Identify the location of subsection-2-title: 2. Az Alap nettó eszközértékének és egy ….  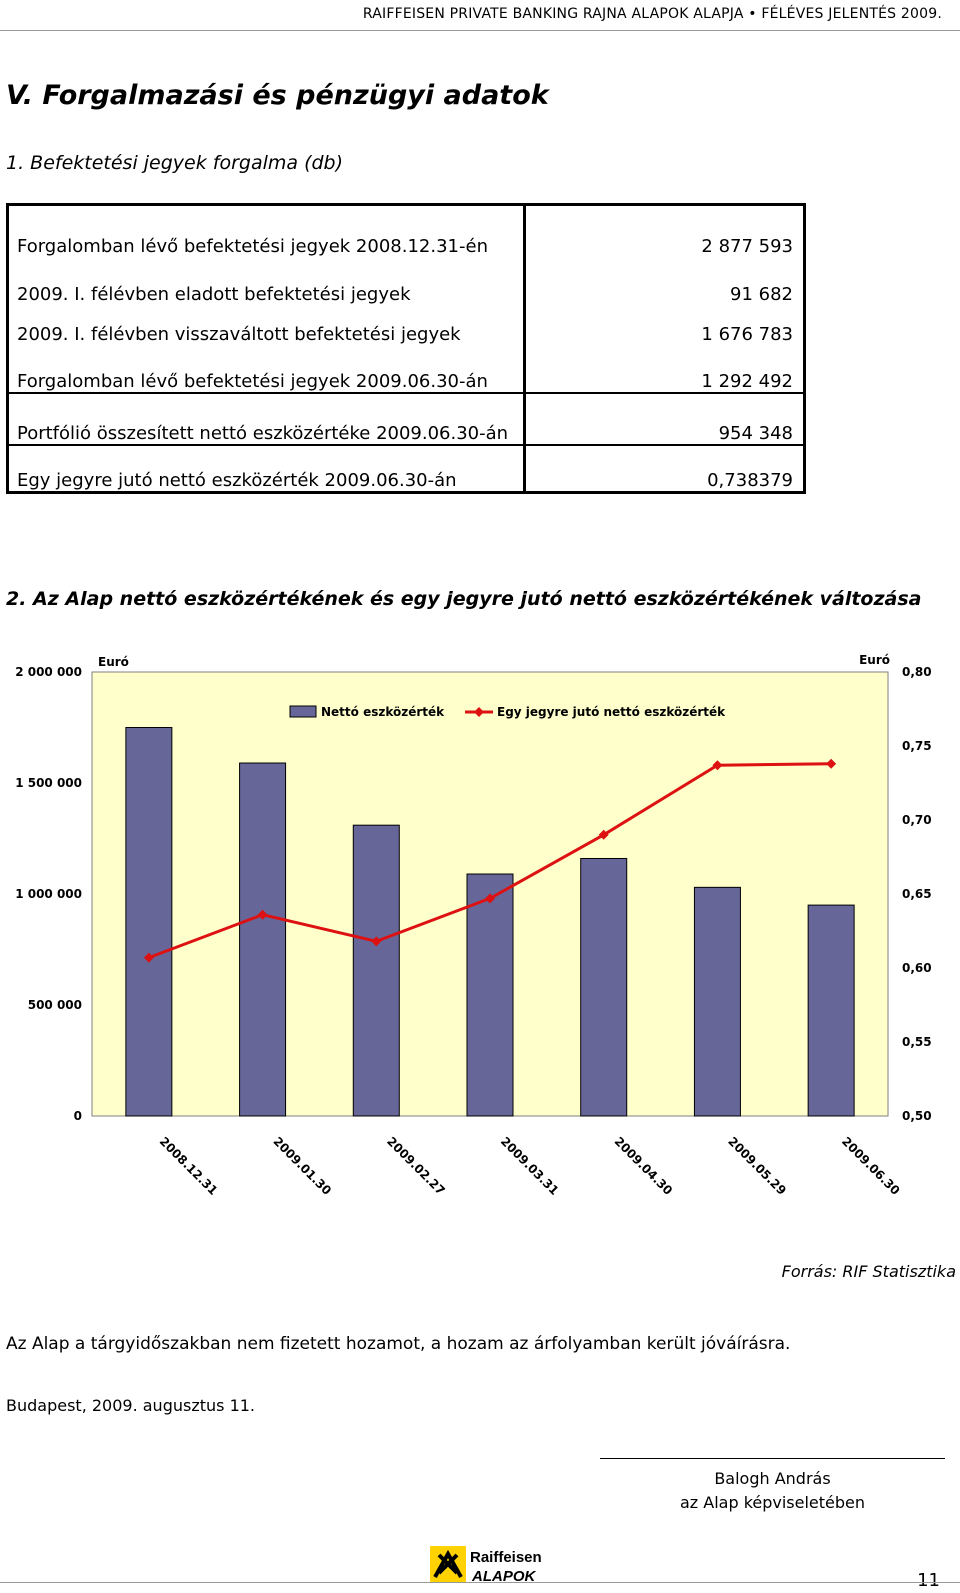
(464, 599).